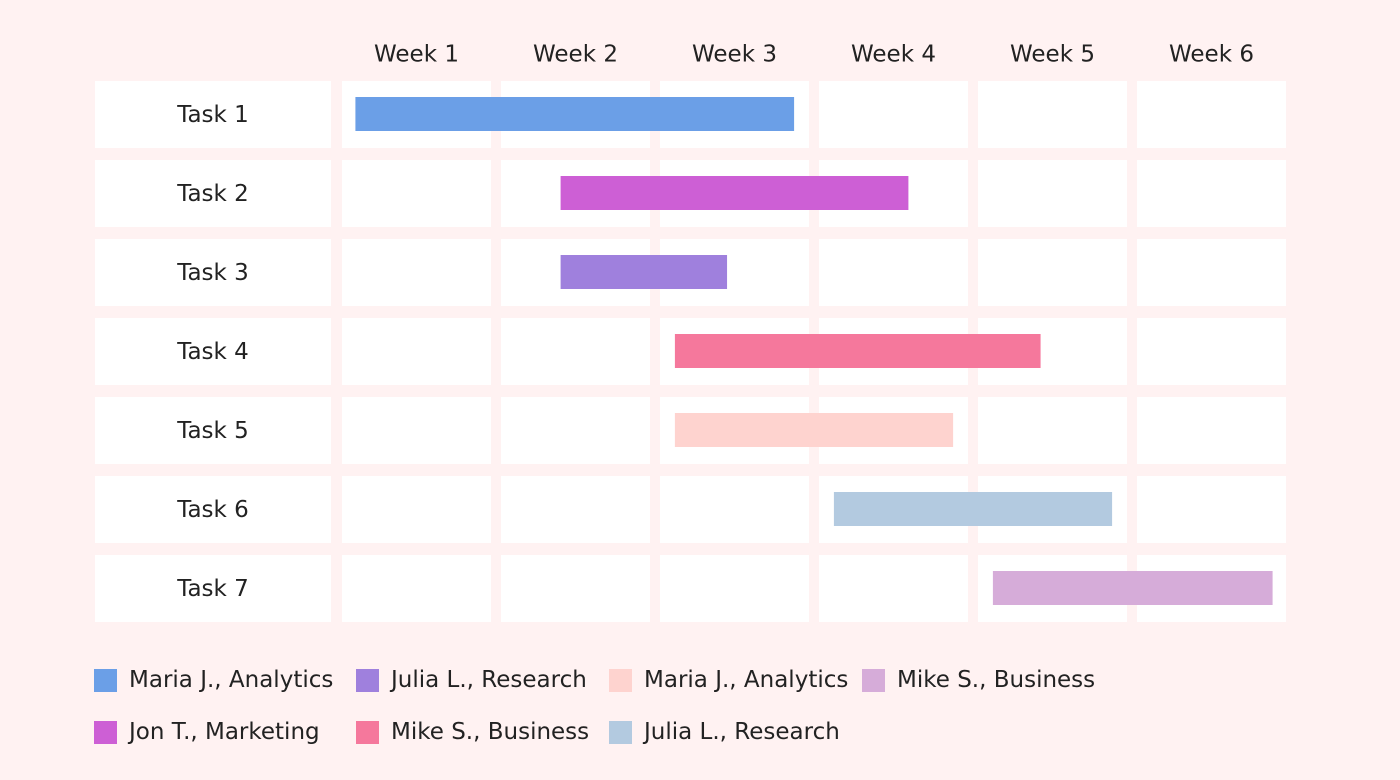 Image resolution: width=1400 pixels, height=780 pixels. What do you see at coordinates (1052, 55) in the screenshot?
I see `week-header-label: Week 5` at bounding box center [1052, 55].